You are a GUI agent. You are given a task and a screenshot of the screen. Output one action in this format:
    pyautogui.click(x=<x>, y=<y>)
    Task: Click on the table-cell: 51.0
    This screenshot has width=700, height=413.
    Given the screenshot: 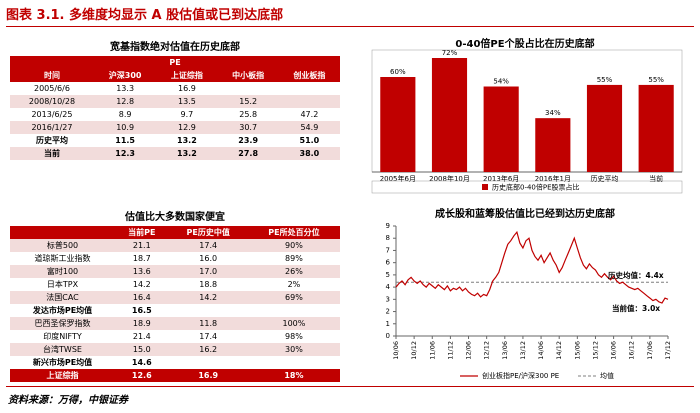 What is the action you would take?
    pyautogui.click(x=309, y=140)
    